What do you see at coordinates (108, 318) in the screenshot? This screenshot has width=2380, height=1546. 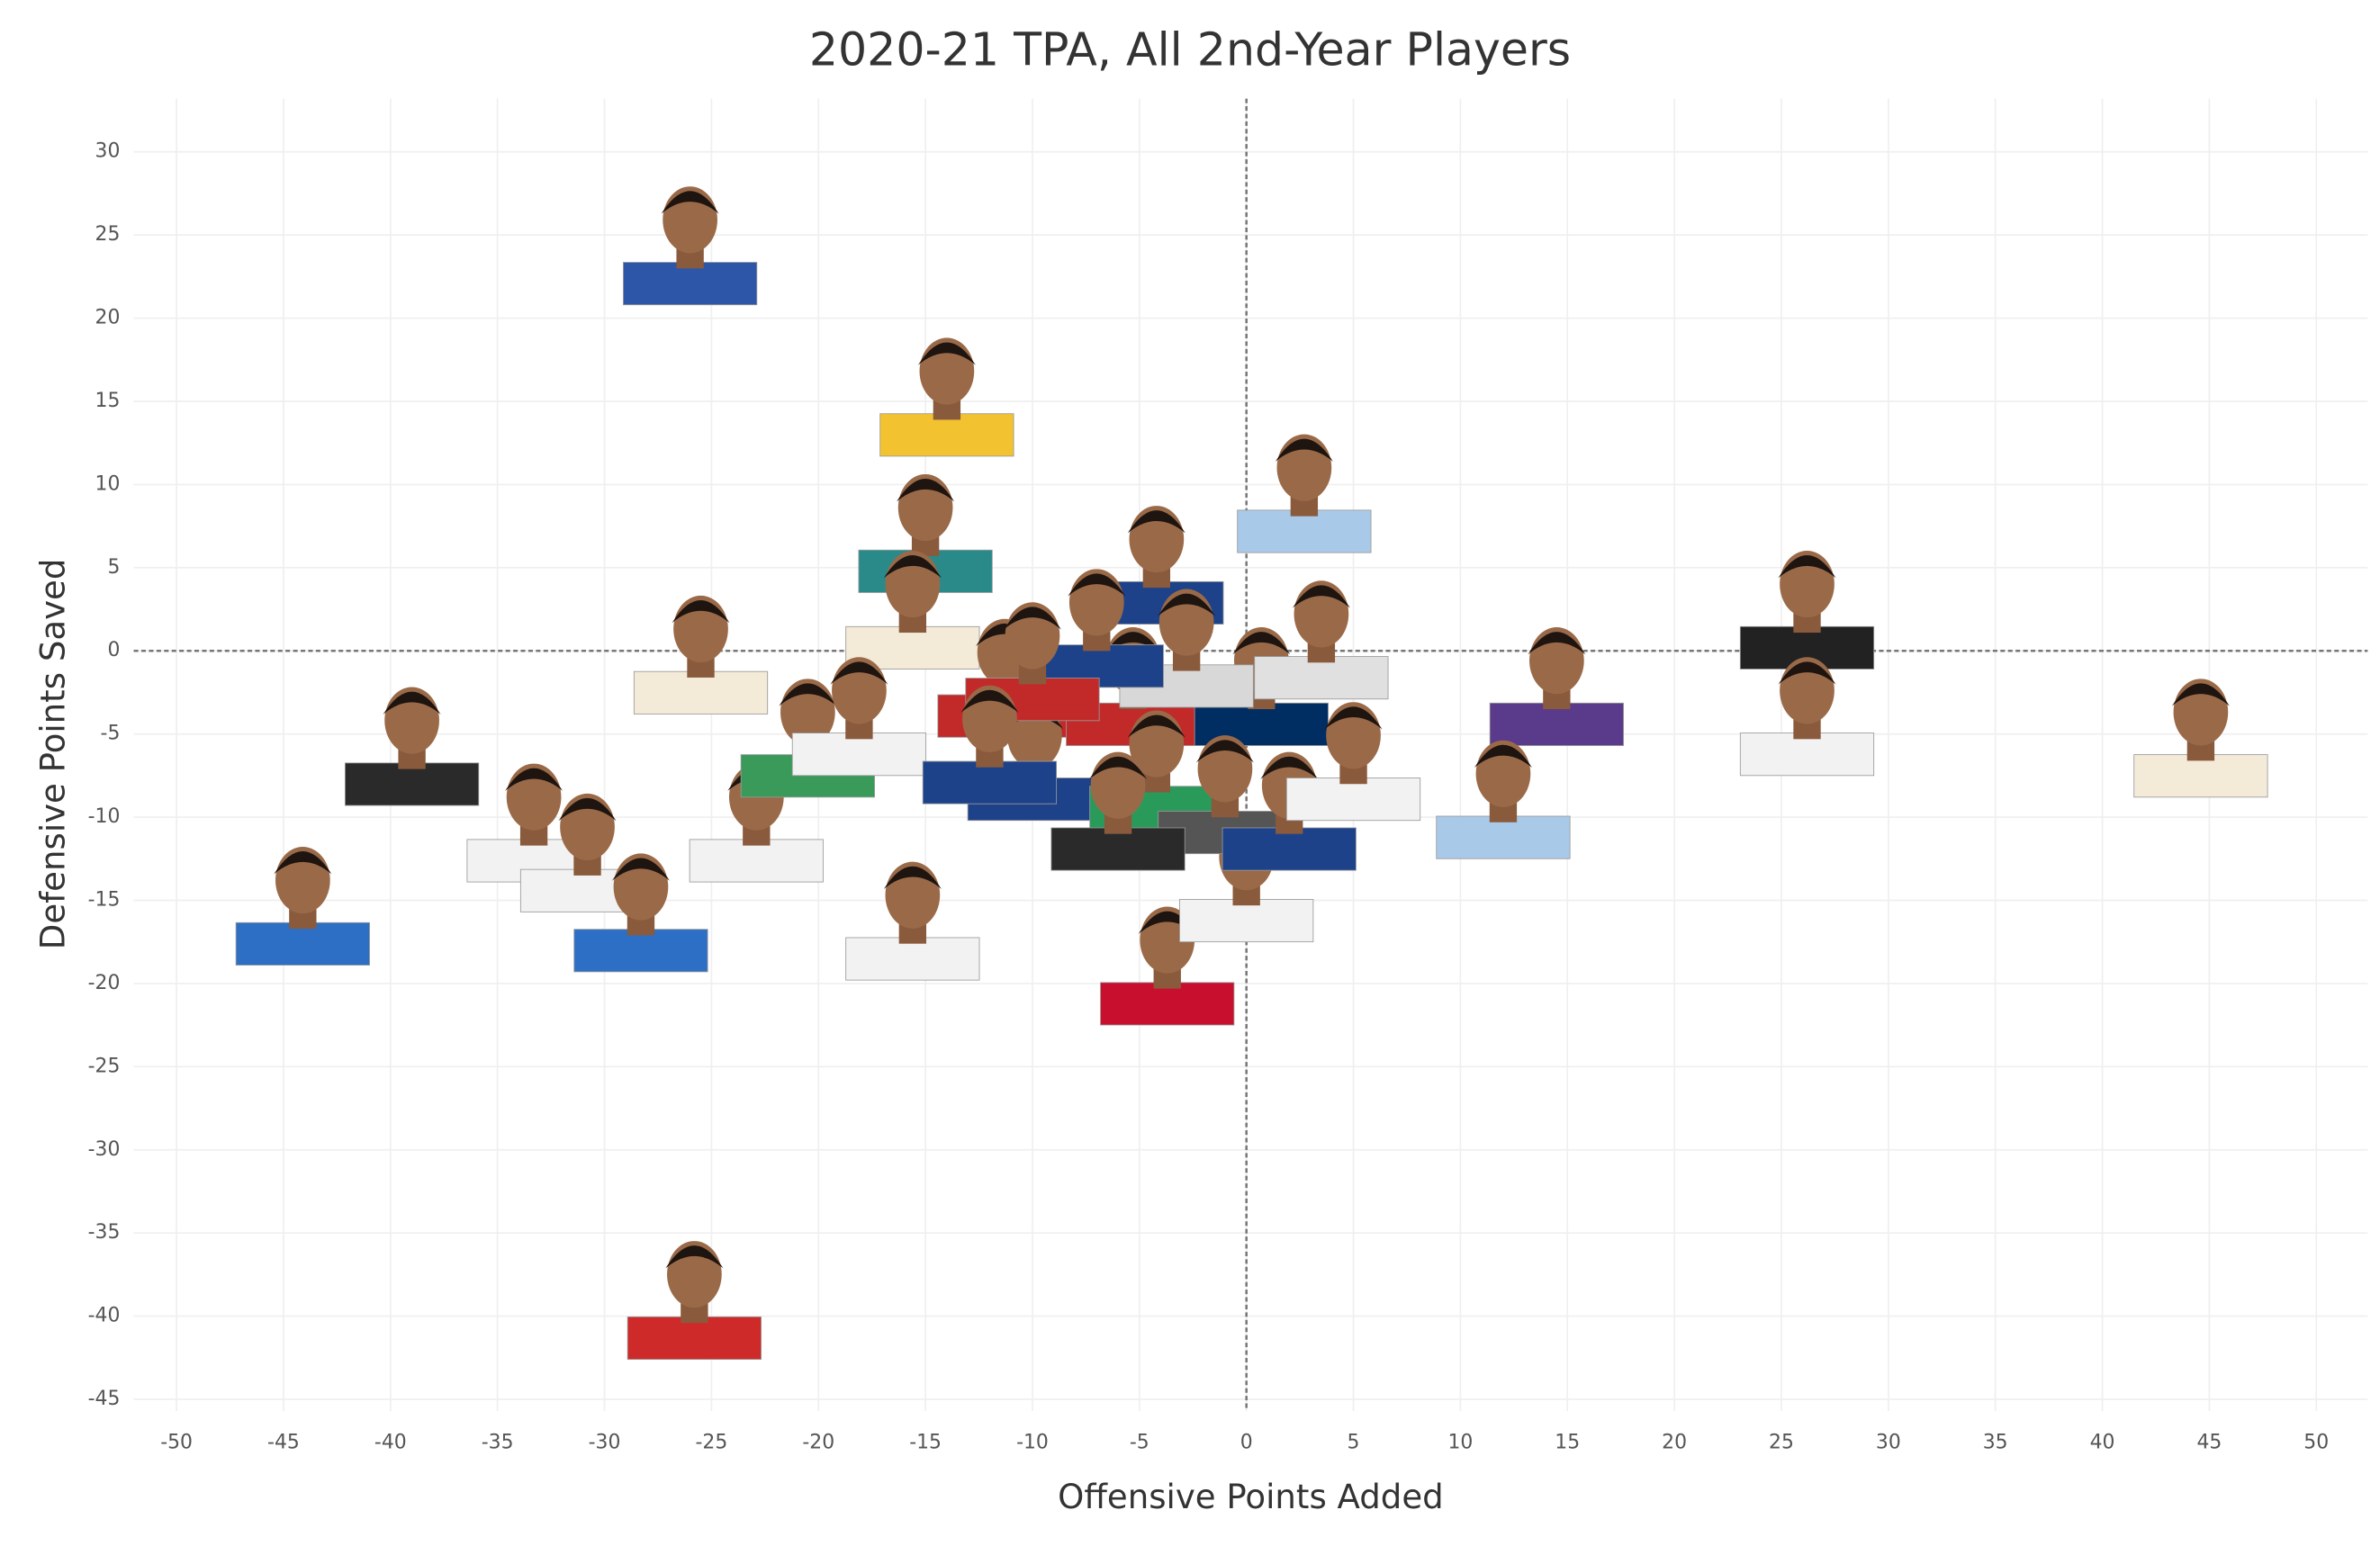 I see `y-tick-label: 20` at bounding box center [108, 318].